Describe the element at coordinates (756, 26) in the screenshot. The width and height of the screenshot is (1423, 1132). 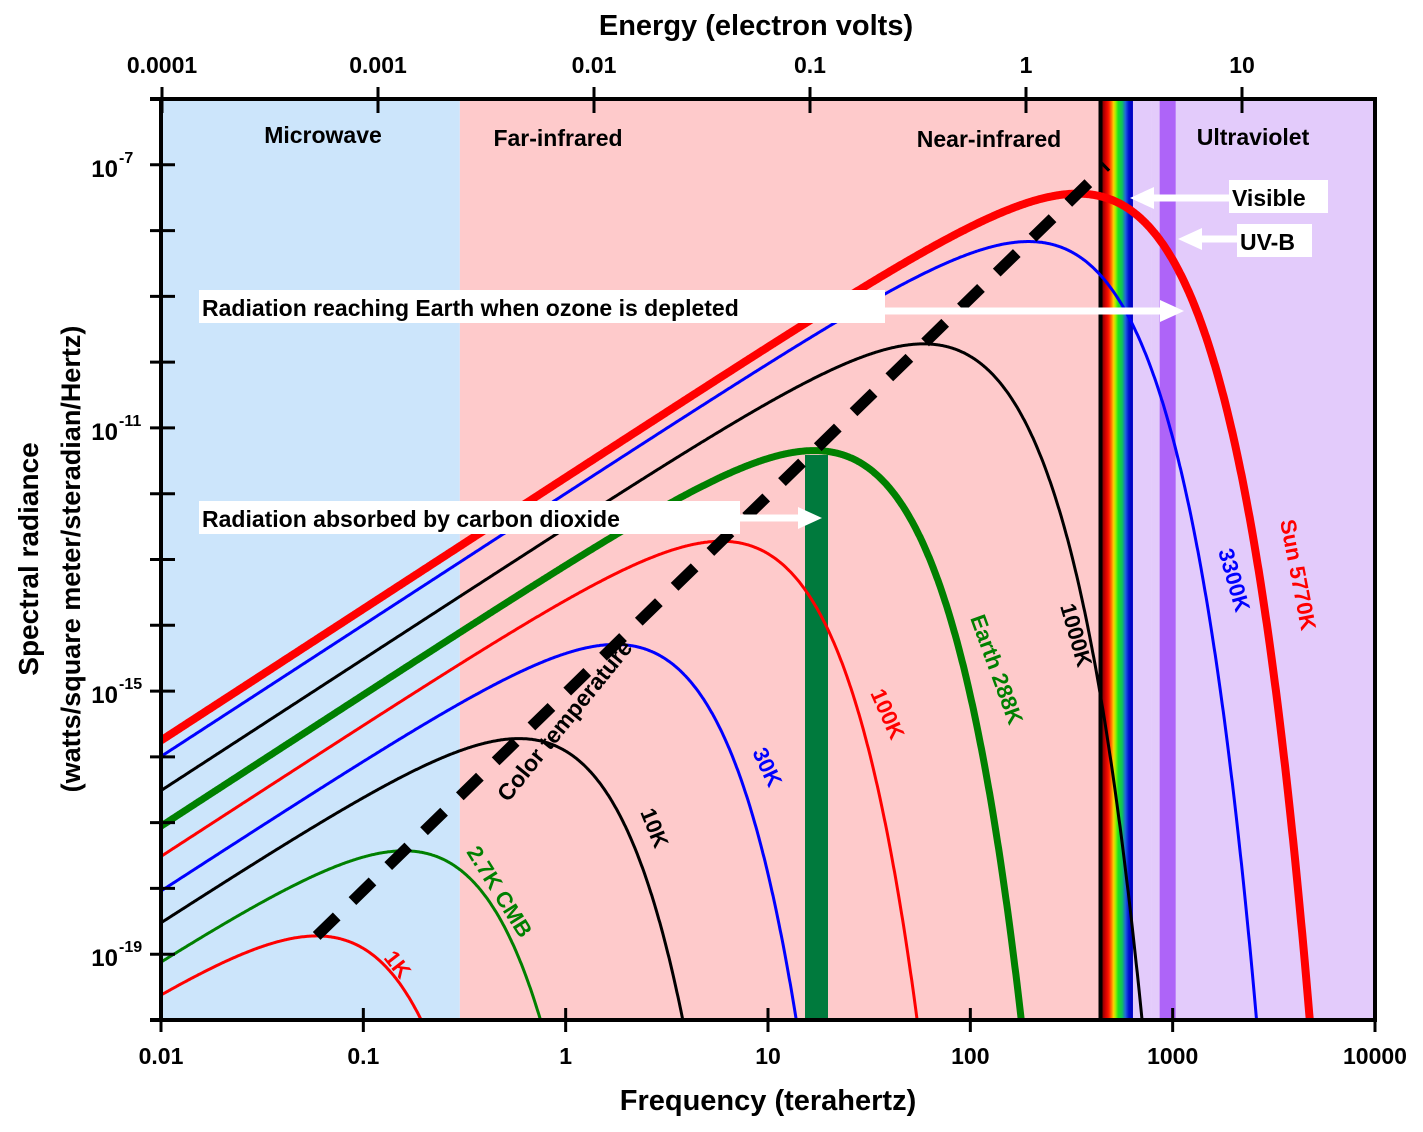
I see `x2-axis-title: Energy (electron volts)` at that location.